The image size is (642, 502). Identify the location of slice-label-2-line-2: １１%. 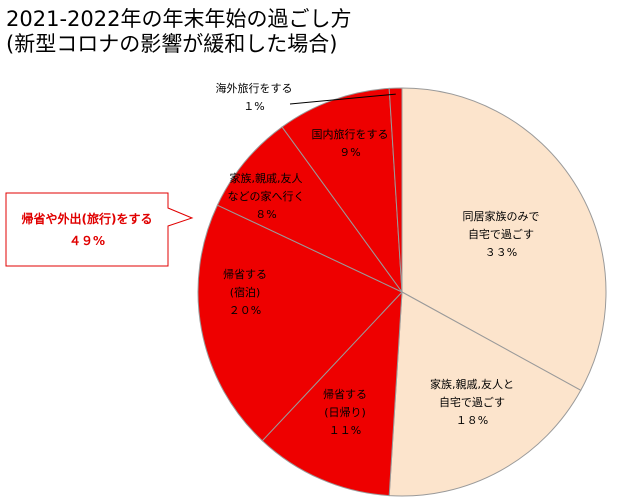
(345, 430).